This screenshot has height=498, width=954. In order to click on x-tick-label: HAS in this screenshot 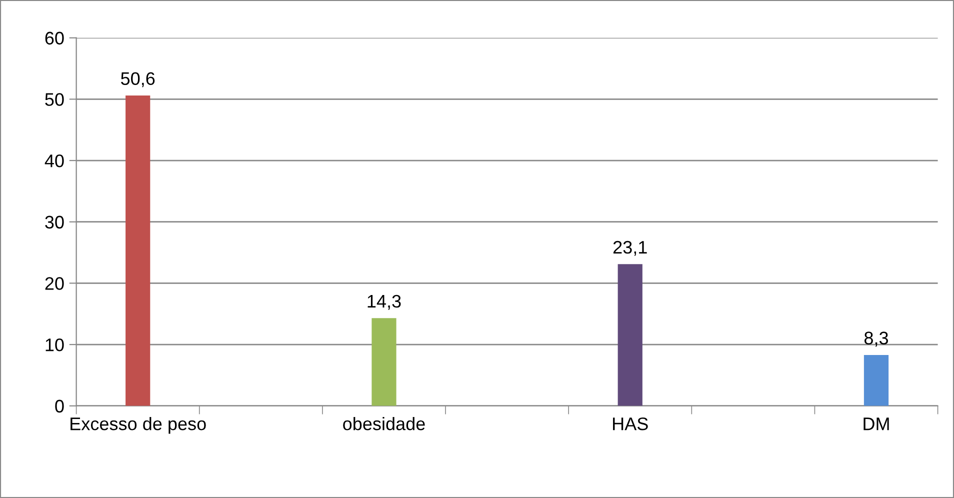, I will do `click(630, 423)`.